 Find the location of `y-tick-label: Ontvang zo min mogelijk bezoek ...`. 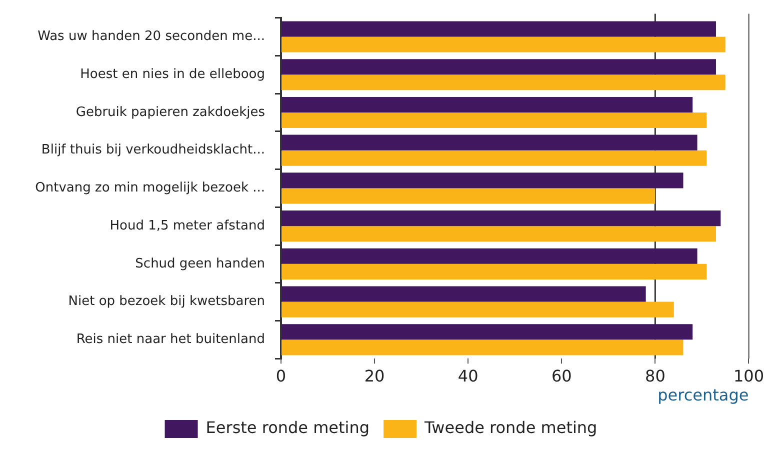

y-tick-label: Ontvang zo min mogelijk bezoek ... is located at coordinates (150, 188).